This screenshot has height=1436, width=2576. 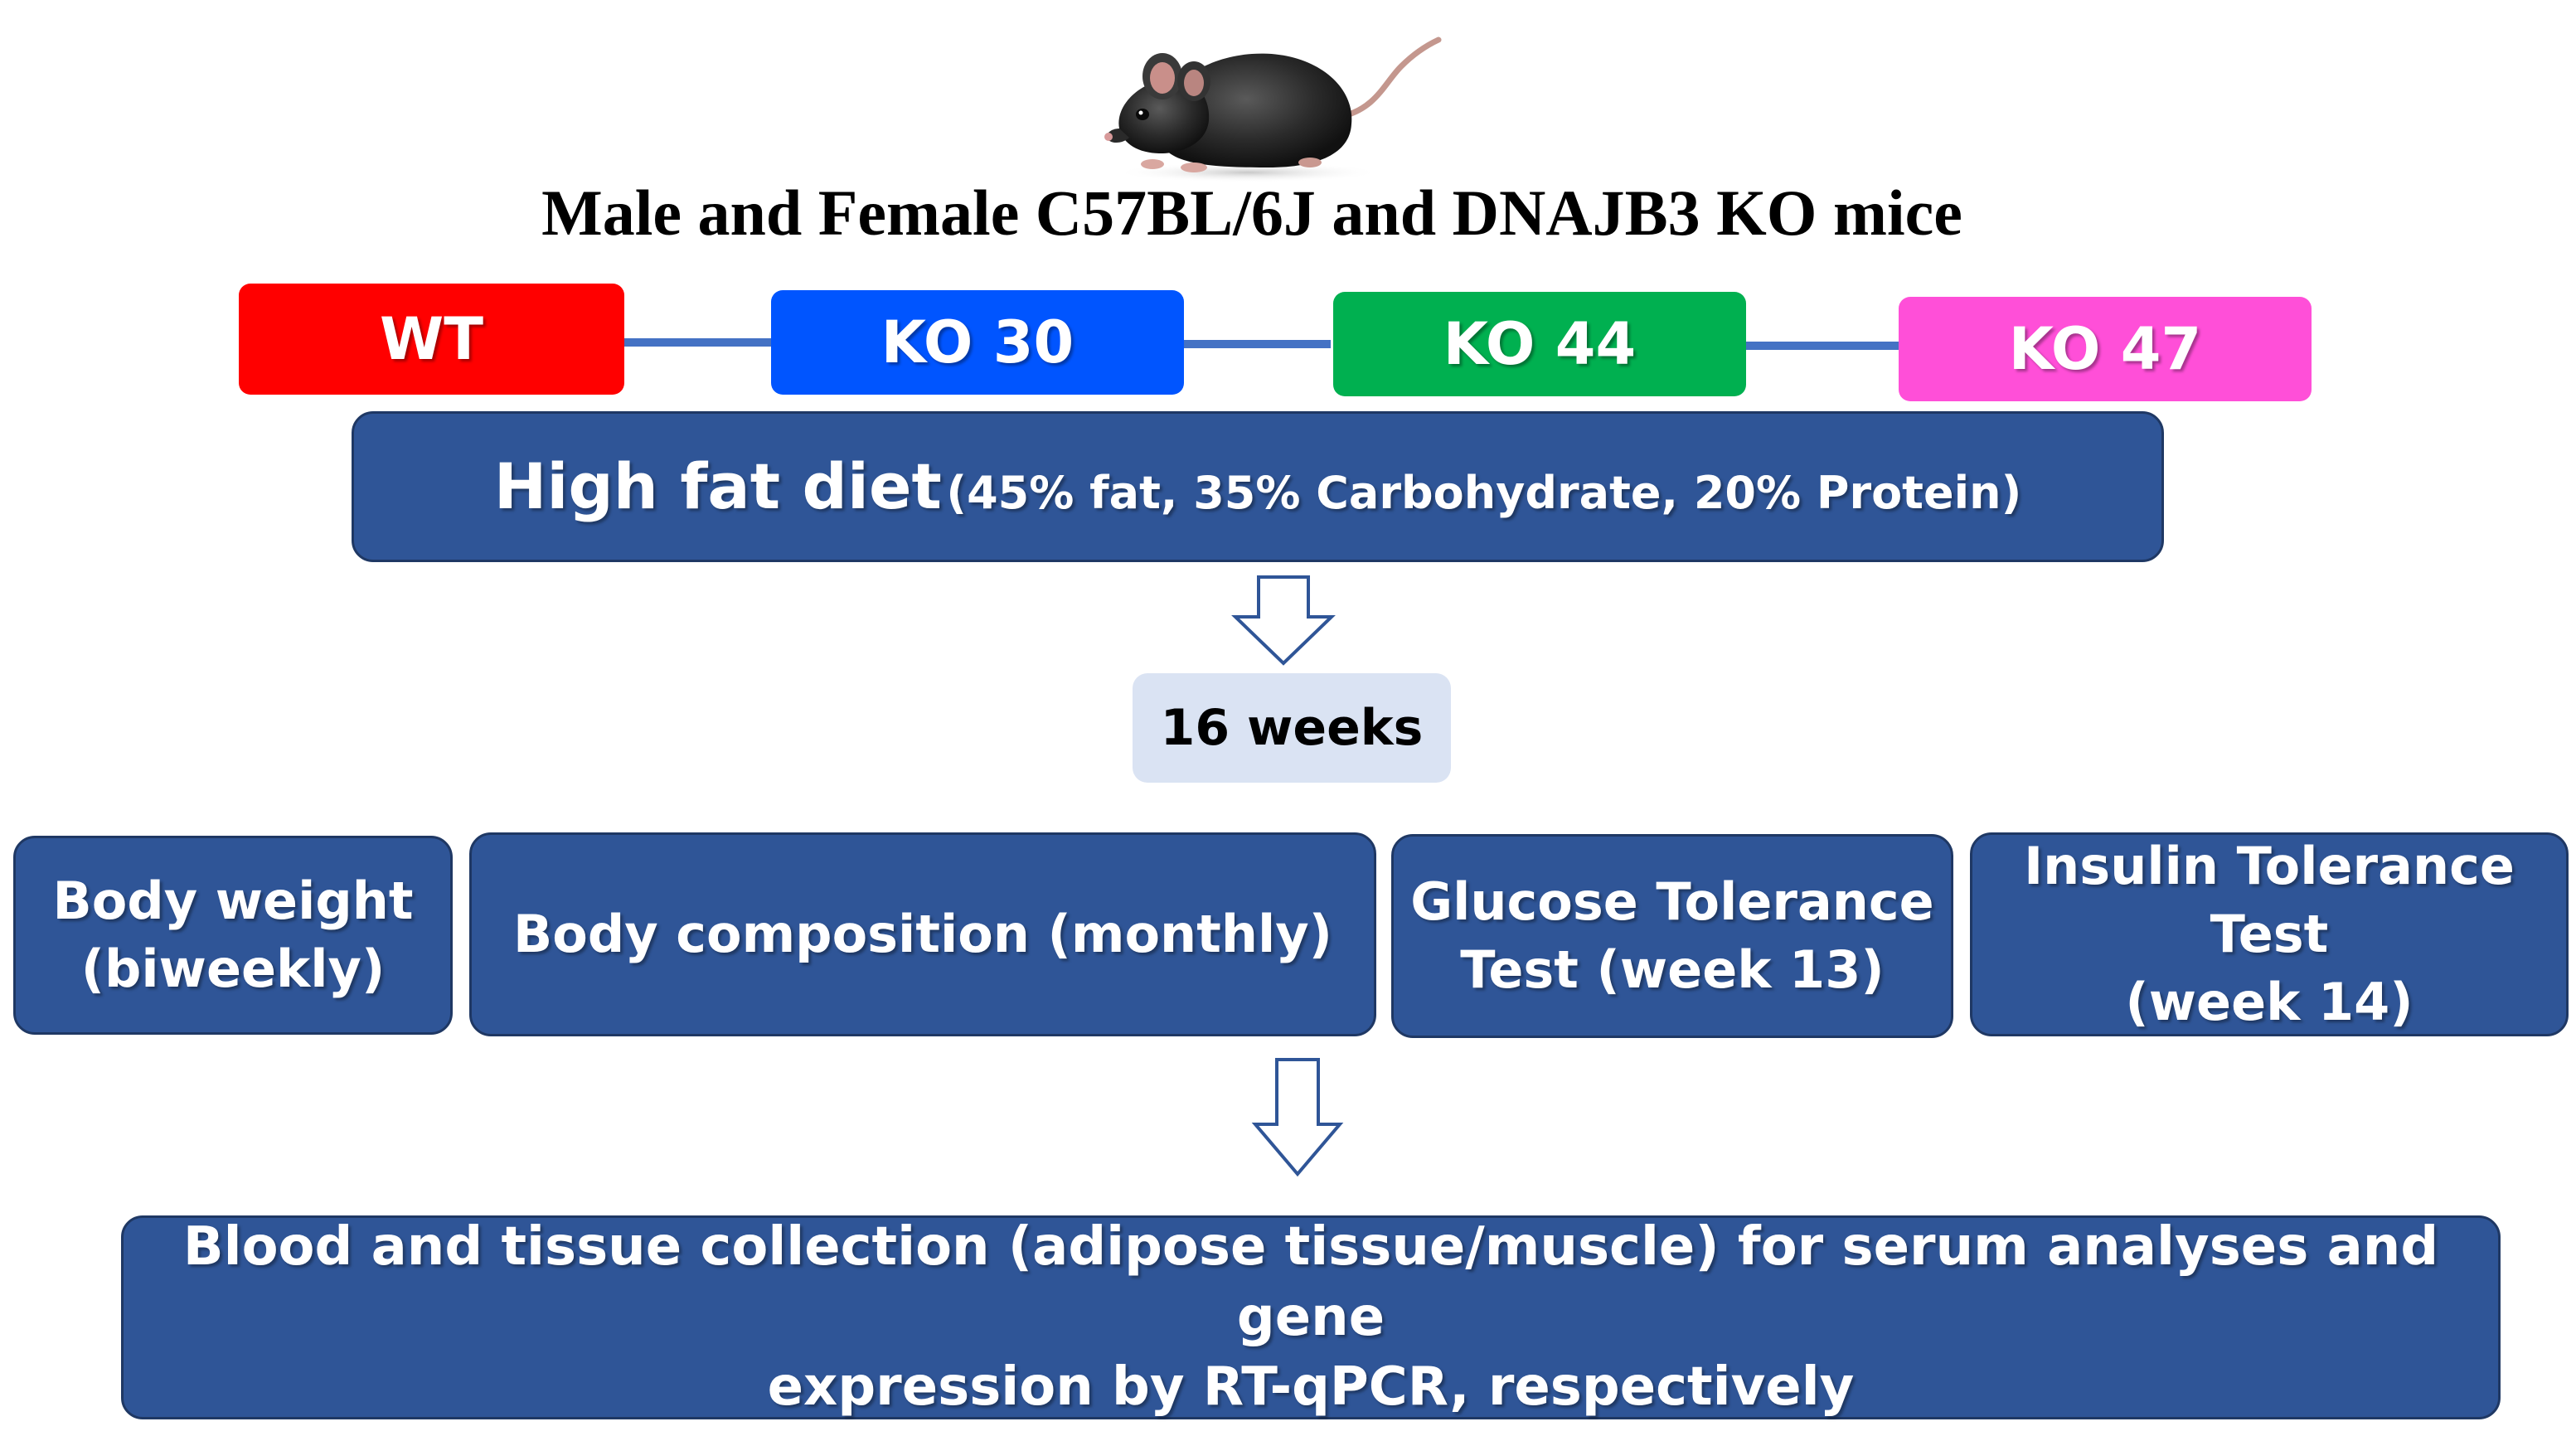 I want to click on collection-line2: expression by RT-qPCR, respectively, so click(x=1311, y=1387).